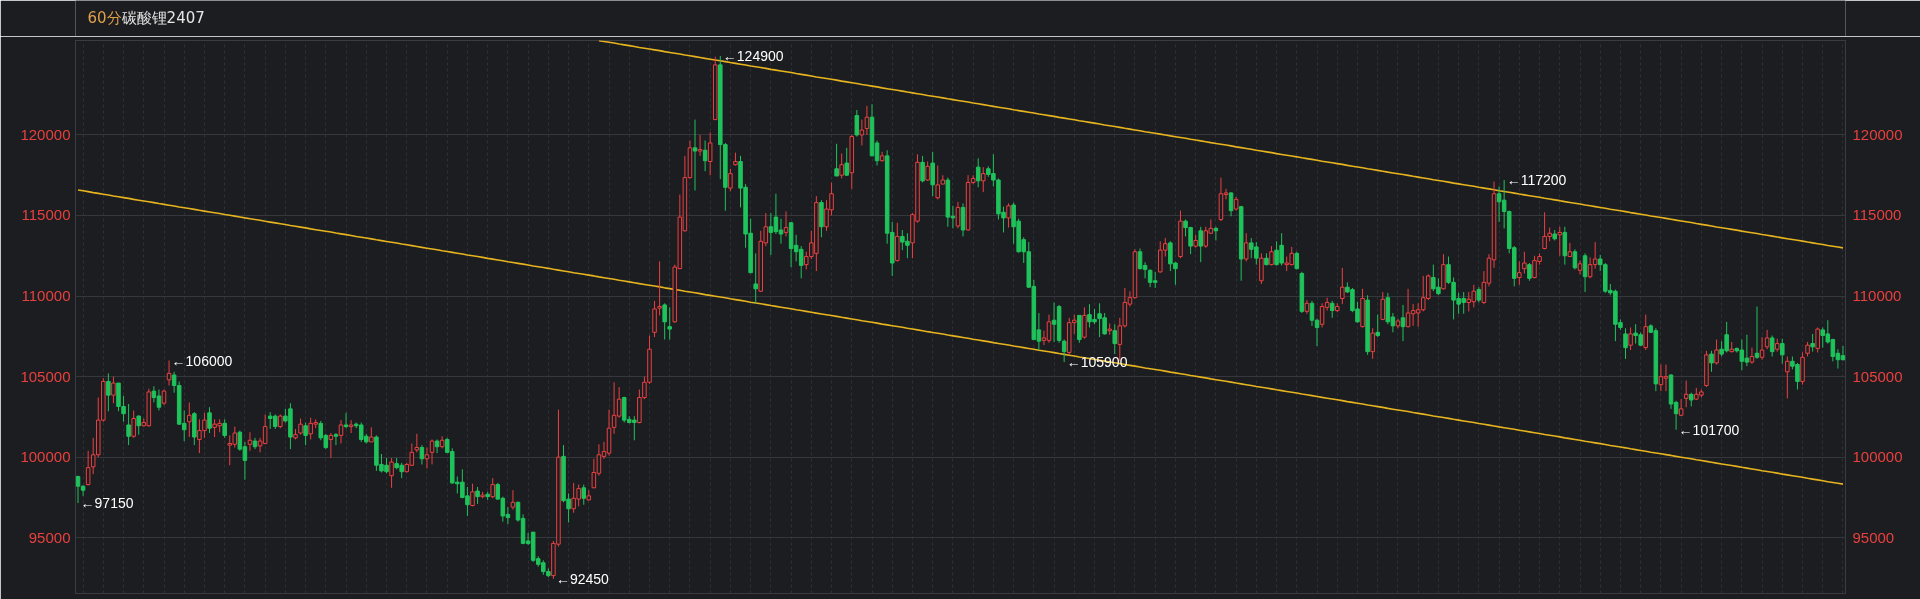 Image resolution: width=1920 pixels, height=599 pixels. I want to click on annotation: ←92450, so click(582, 578).